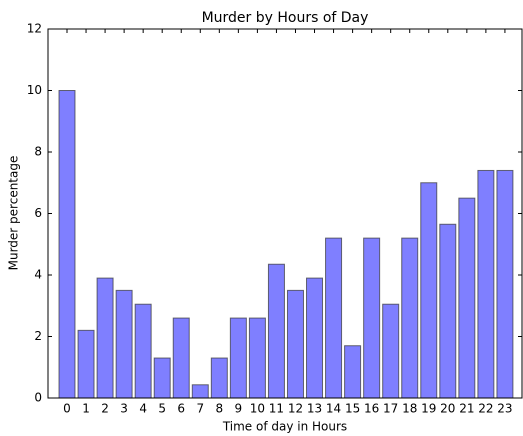 The height and width of the screenshot is (436, 523). What do you see at coordinates (200, 409) in the screenshot?
I see `x-tick-label: 7` at bounding box center [200, 409].